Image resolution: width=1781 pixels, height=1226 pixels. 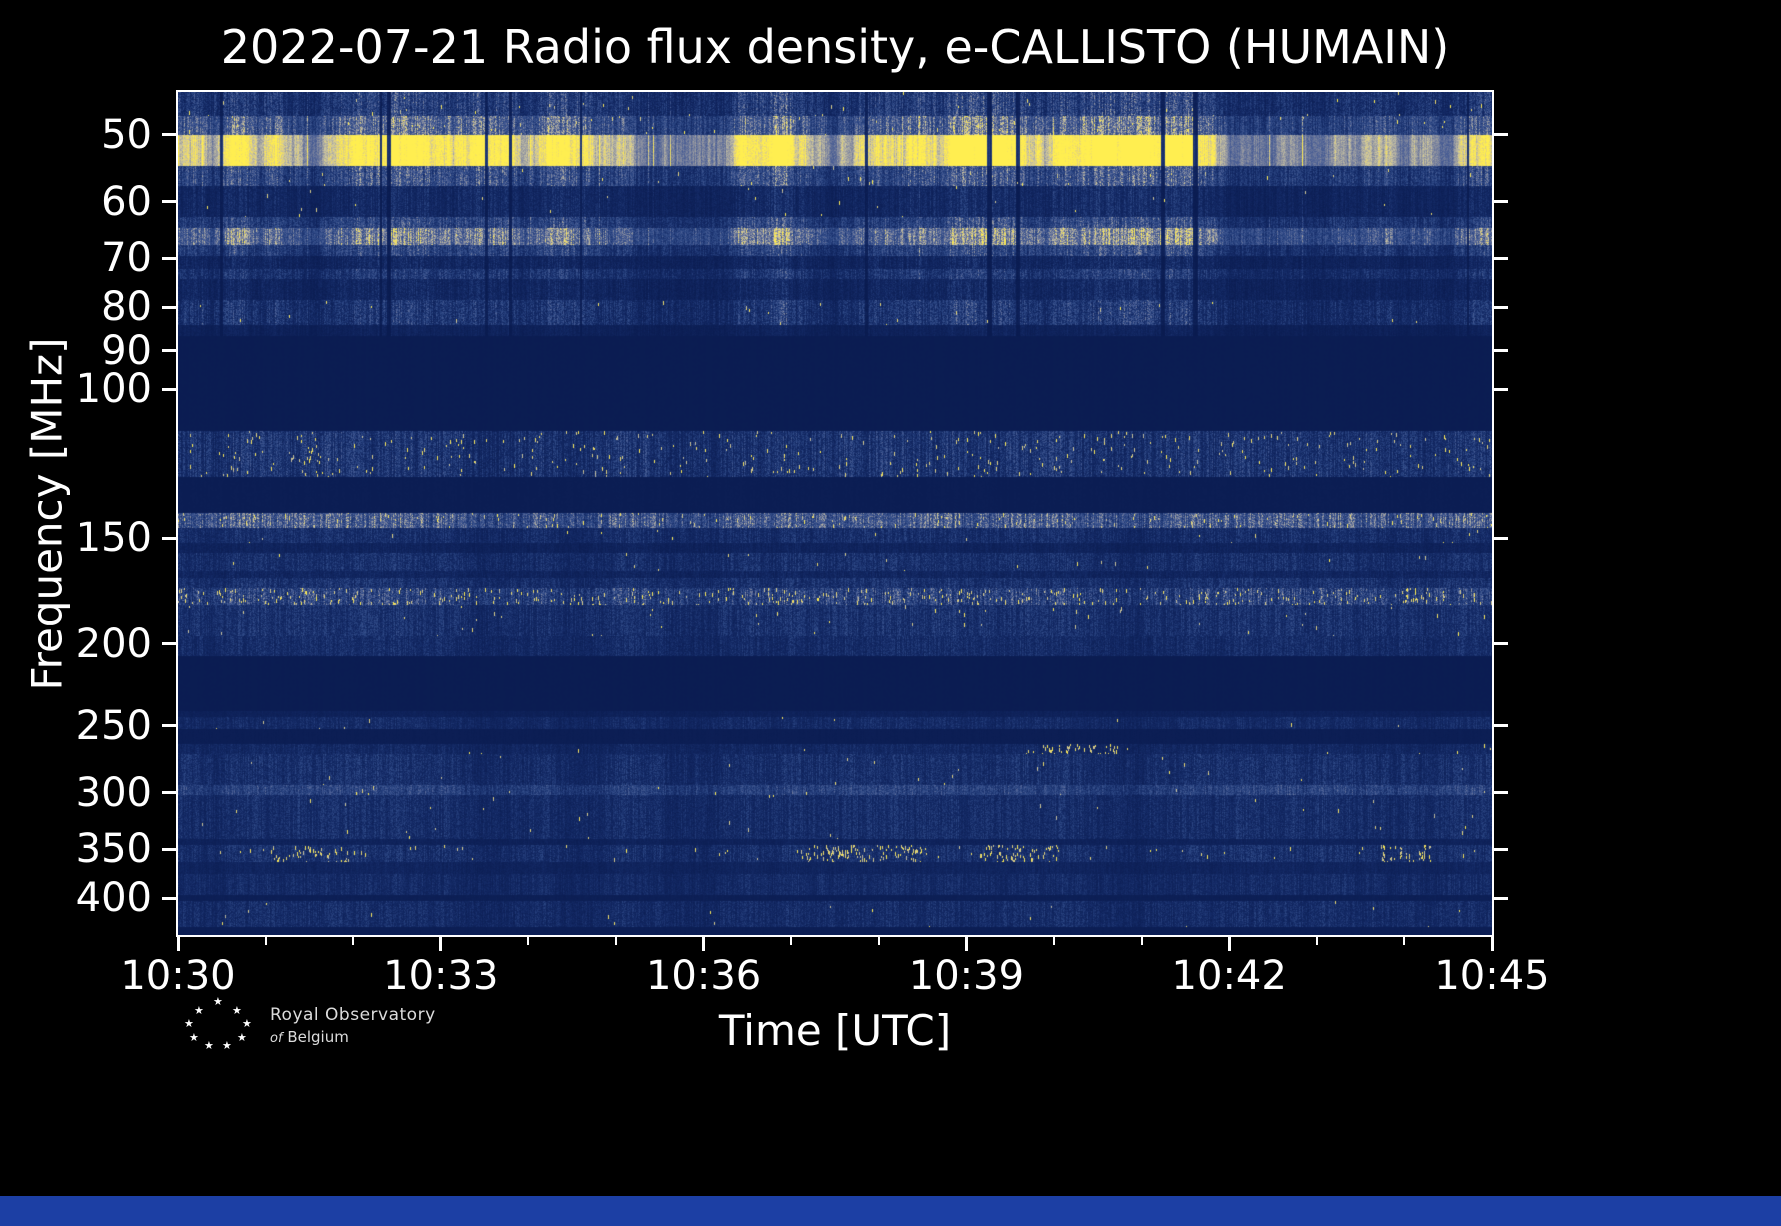 What do you see at coordinates (276, 1038) in the screenshot?
I see `rob-logo-line2-of: of` at bounding box center [276, 1038].